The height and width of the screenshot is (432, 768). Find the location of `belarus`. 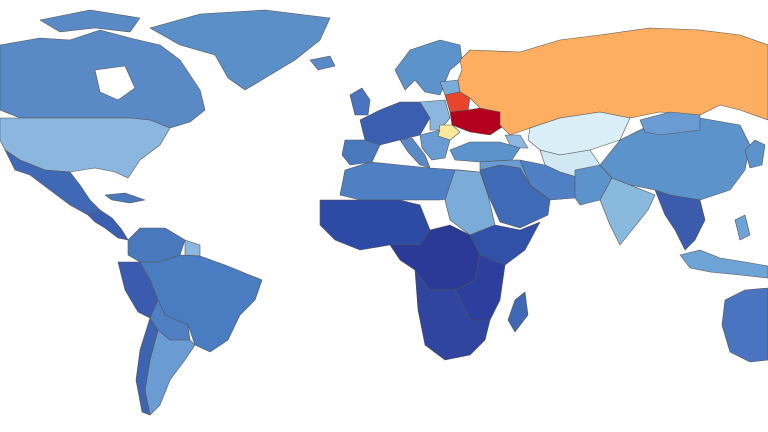

belarus is located at coordinates (457, 102).